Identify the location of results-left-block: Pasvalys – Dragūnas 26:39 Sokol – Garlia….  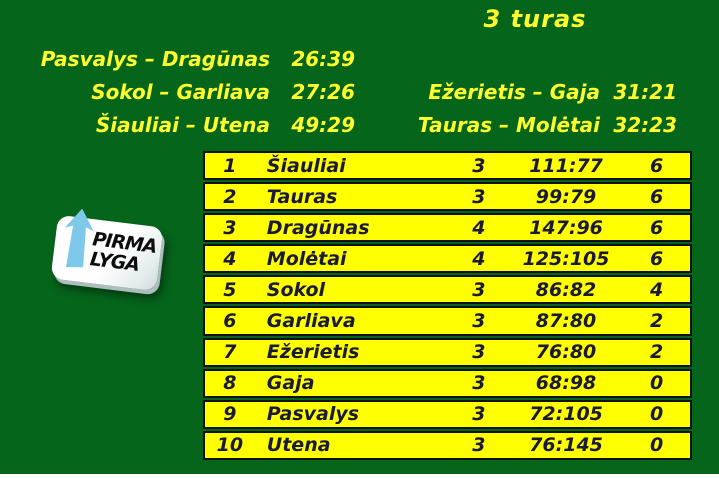
(197, 91).